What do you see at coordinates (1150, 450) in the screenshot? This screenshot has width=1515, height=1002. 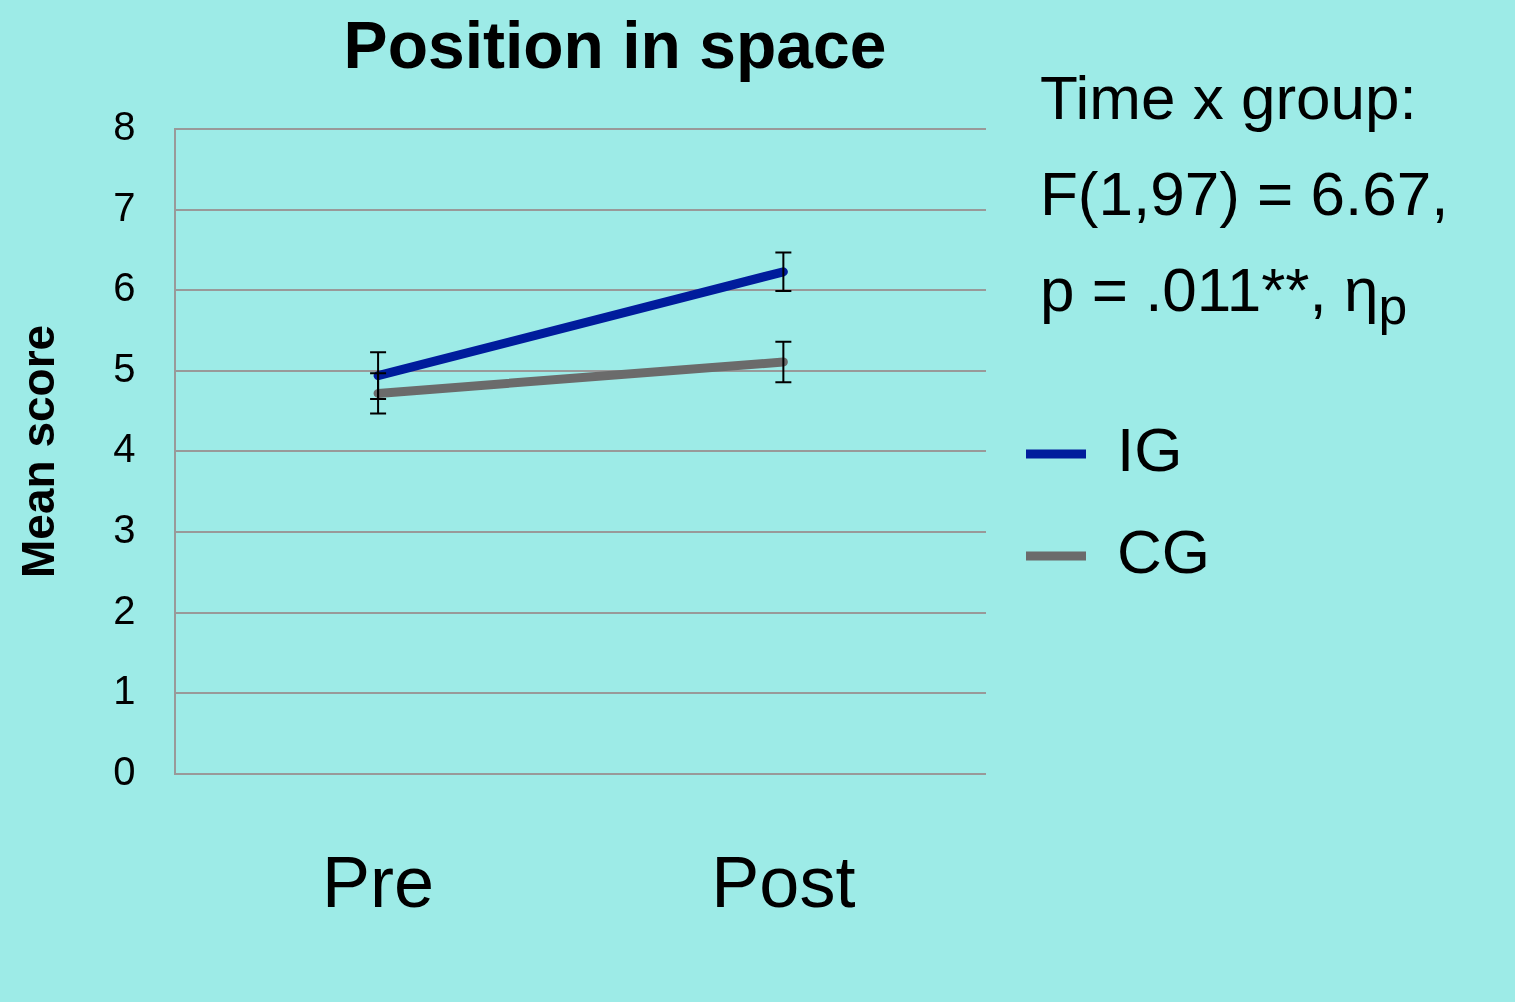 I see `legend-label: IG` at bounding box center [1150, 450].